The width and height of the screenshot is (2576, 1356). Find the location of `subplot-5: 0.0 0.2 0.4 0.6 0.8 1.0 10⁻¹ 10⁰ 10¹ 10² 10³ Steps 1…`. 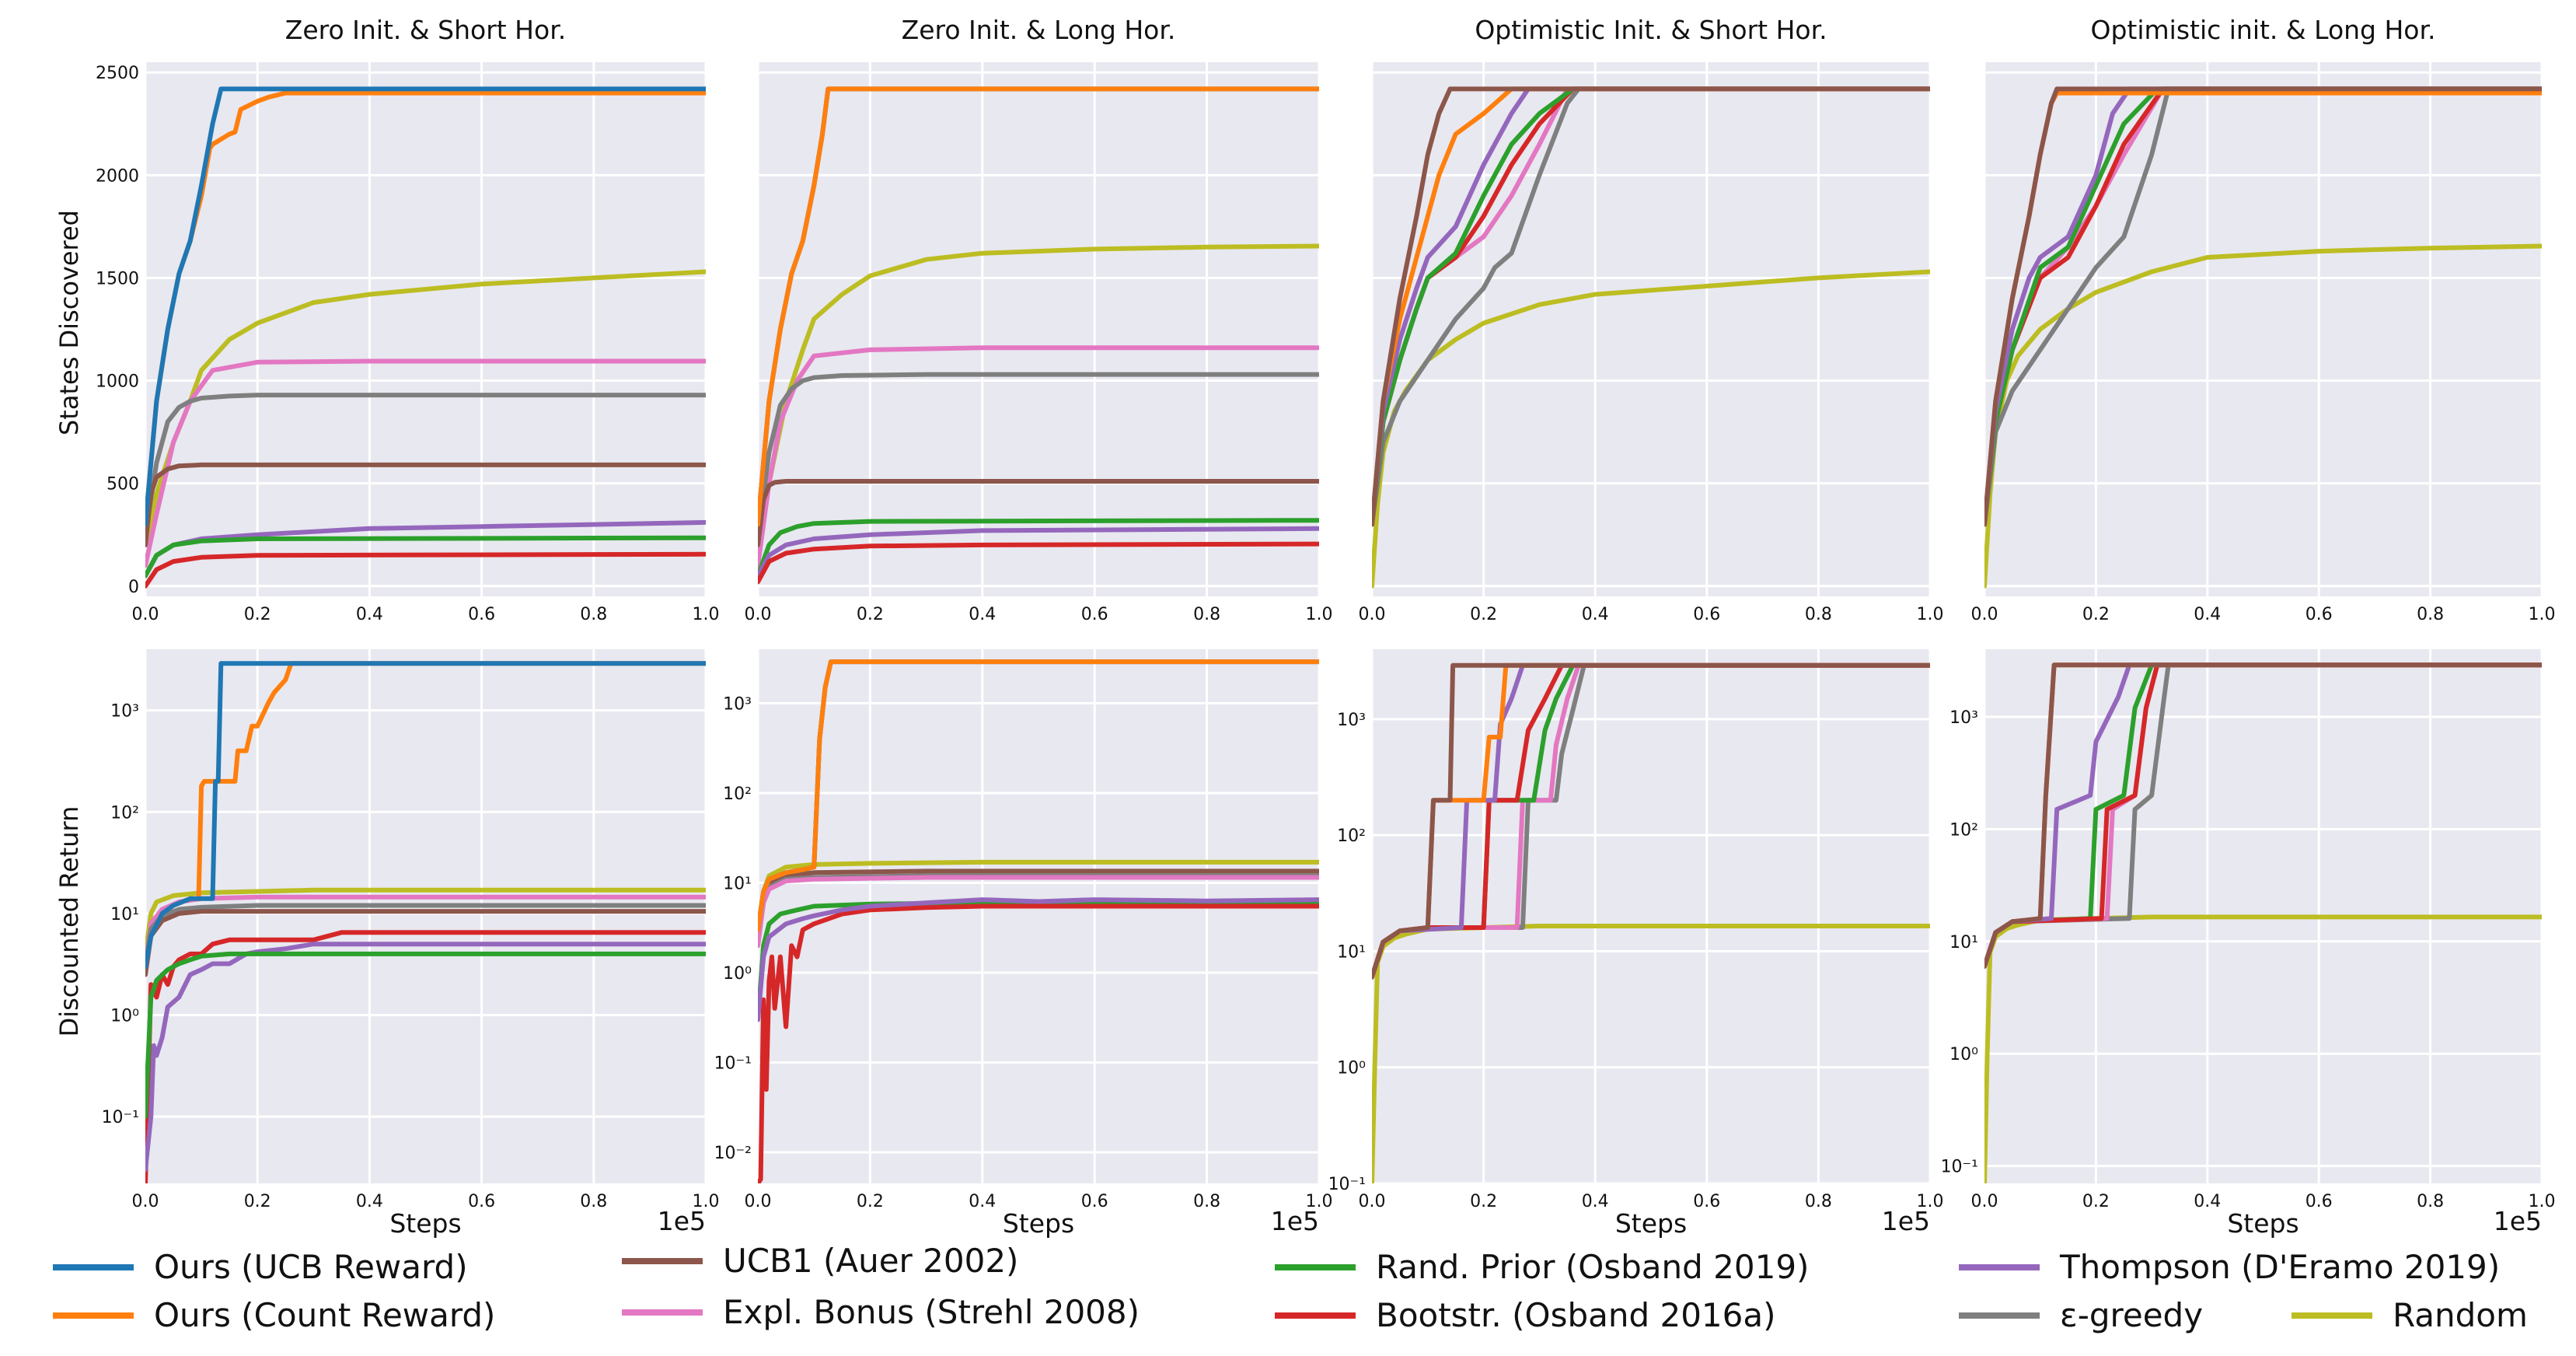

subplot-5: 0.0 0.2 0.4 0.6 0.8 1.0 10⁻¹ 10⁰ 10¹ 10² 10³ Steps 1… is located at coordinates (411, 944).